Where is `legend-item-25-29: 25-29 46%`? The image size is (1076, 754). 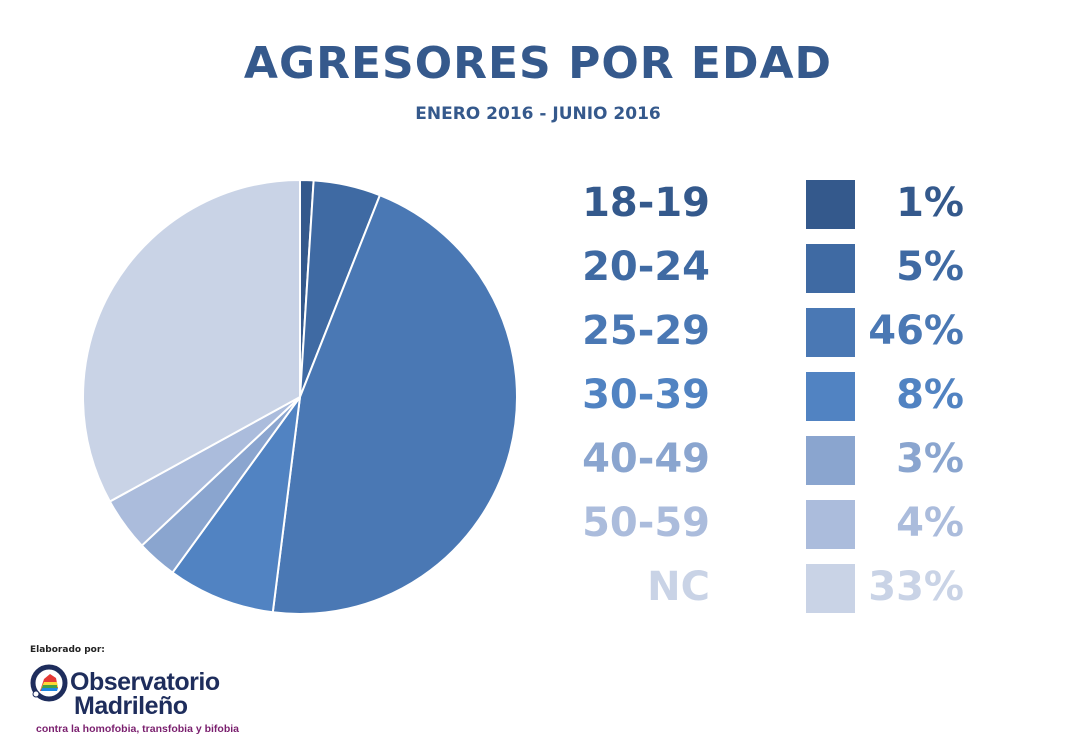 legend-item-25-29: 25-29 46% is located at coordinates (781, 337).